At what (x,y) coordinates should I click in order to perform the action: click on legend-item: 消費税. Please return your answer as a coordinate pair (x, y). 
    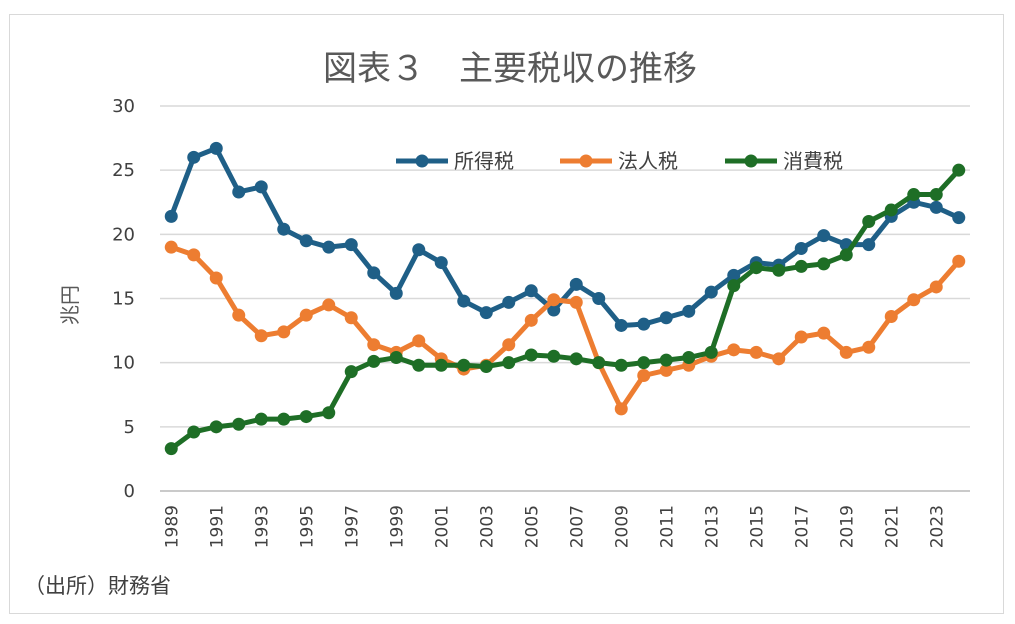
    Looking at the image, I should click on (784, 161).